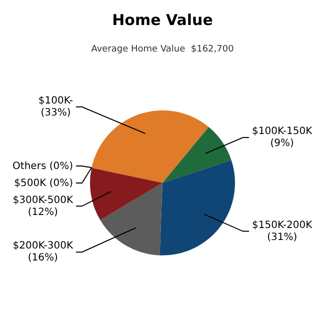 This screenshot has width=325, height=325. What do you see at coordinates (55, 112) in the screenshot?
I see `data-label: (33%)` at bounding box center [55, 112].